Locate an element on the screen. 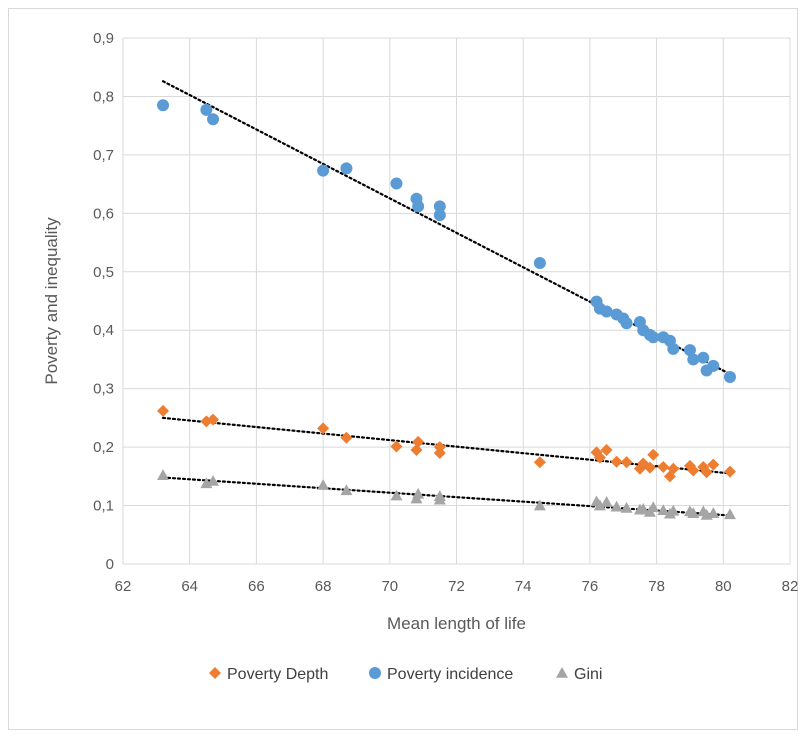 This screenshot has height=740, width=809. legend-poverty-depth-label: Poverty Depth is located at coordinates (277, 674).